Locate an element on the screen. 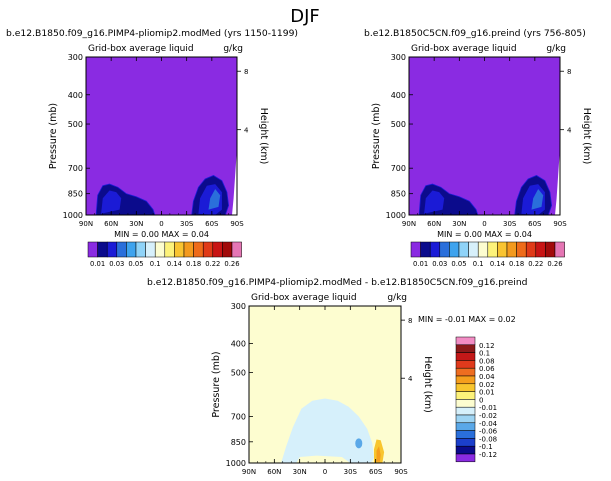 The width and height of the screenshot is (611, 481). colorbar-1: 0.01 0.03 0.05 0.1 0.14 0.18 0.22 0.26 is located at coordinates (164, 254).